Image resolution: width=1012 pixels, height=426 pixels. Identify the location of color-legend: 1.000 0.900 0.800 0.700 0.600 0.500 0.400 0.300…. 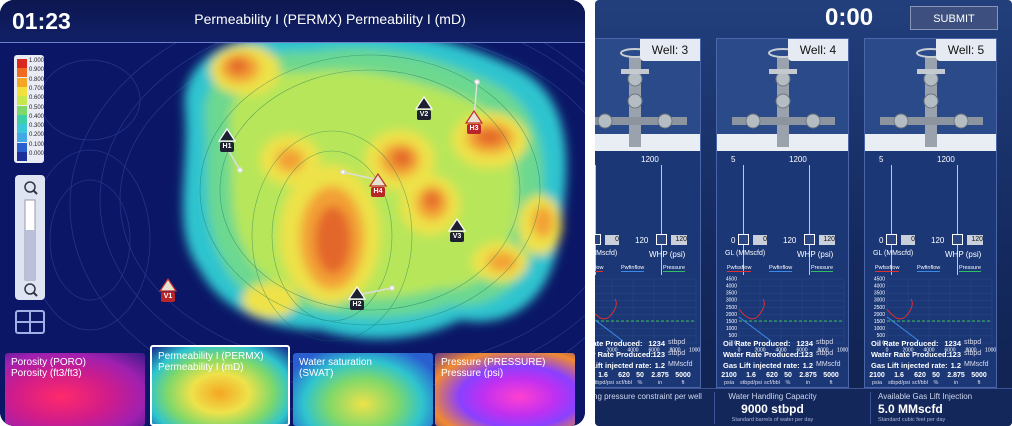
(29, 109).